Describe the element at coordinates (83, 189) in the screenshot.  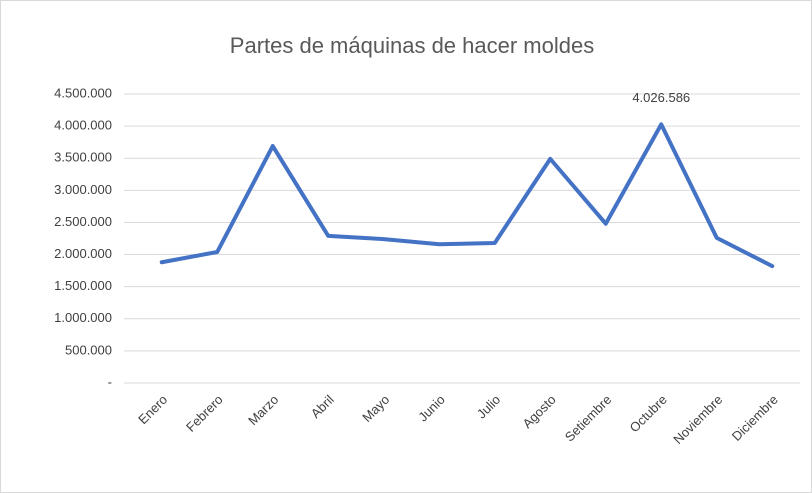
I see `y-tick-label: 3.000.000` at that location.